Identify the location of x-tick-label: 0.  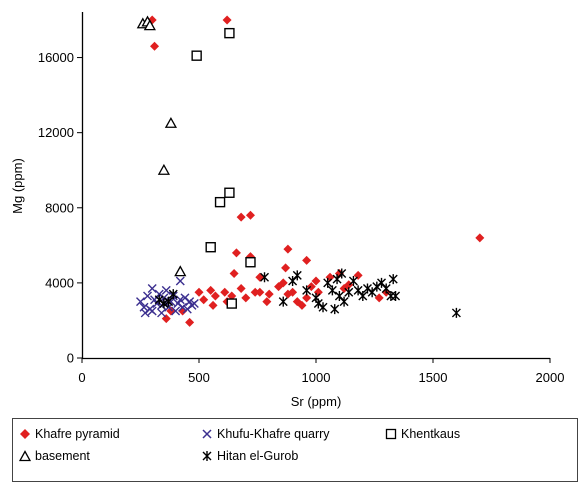
(81, 377).